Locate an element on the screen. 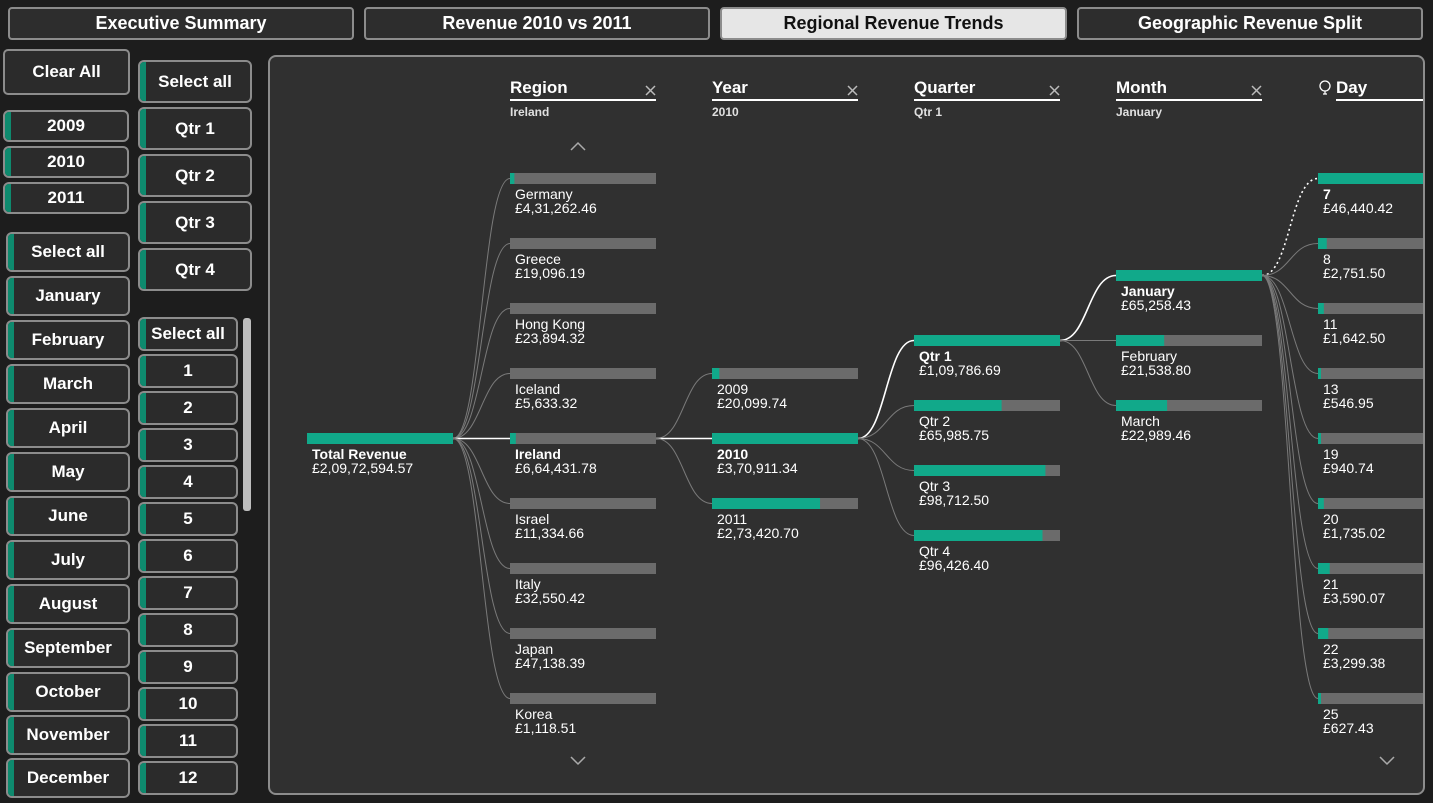 The width and height of the screenshot is (1433, 803). node-month-february: February£21,538.80 is located at coordinates (1189, 356).